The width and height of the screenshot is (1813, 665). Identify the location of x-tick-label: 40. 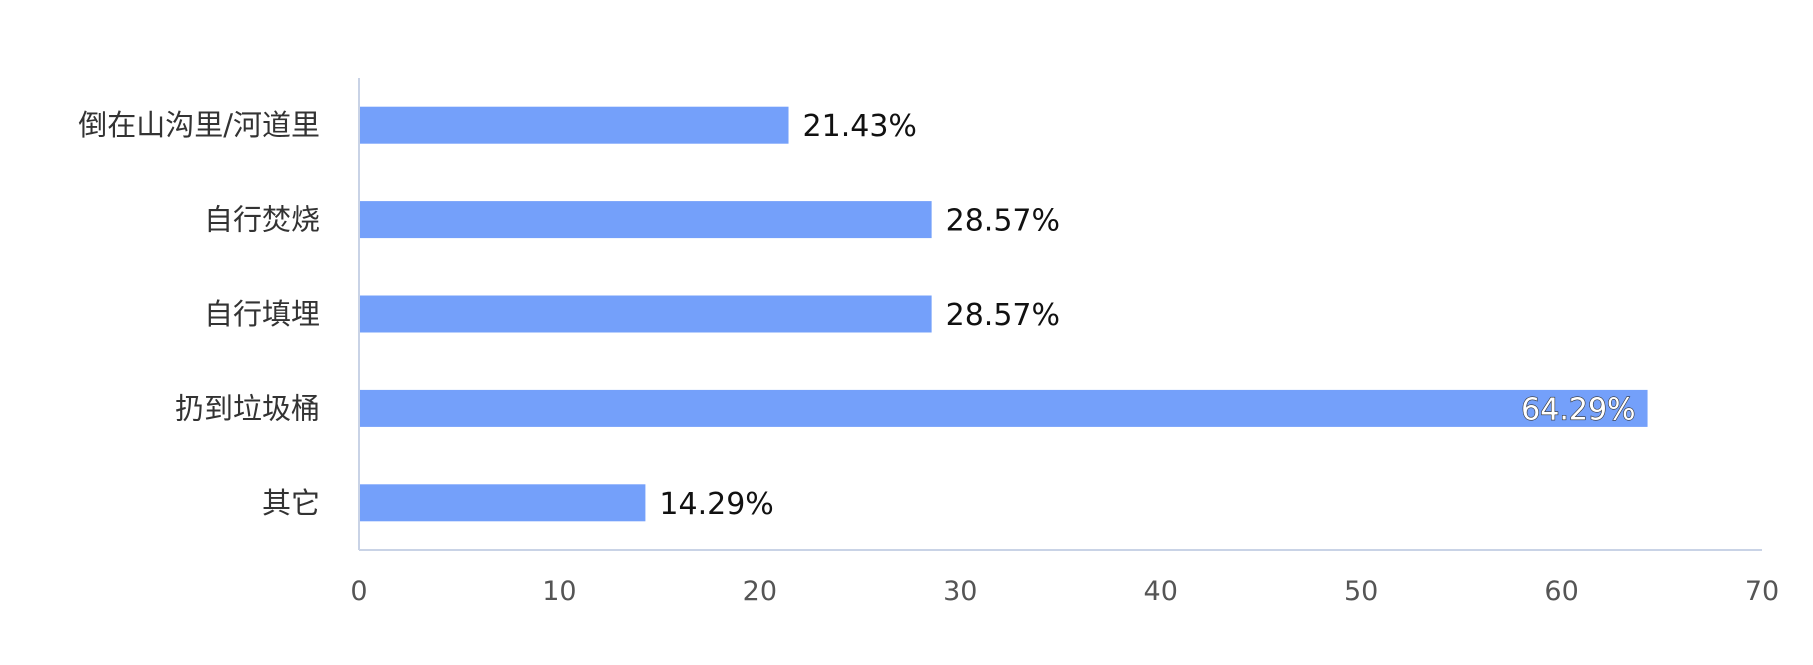
(1161, 591).